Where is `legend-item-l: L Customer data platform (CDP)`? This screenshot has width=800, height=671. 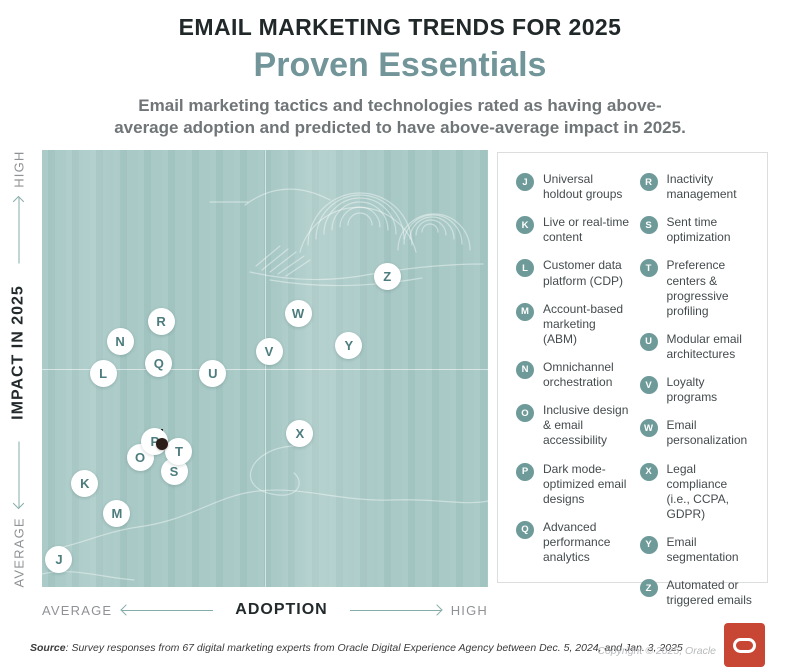 legend-item-l: L Customer data platform (CDP) is located at coordinates (573, 273).